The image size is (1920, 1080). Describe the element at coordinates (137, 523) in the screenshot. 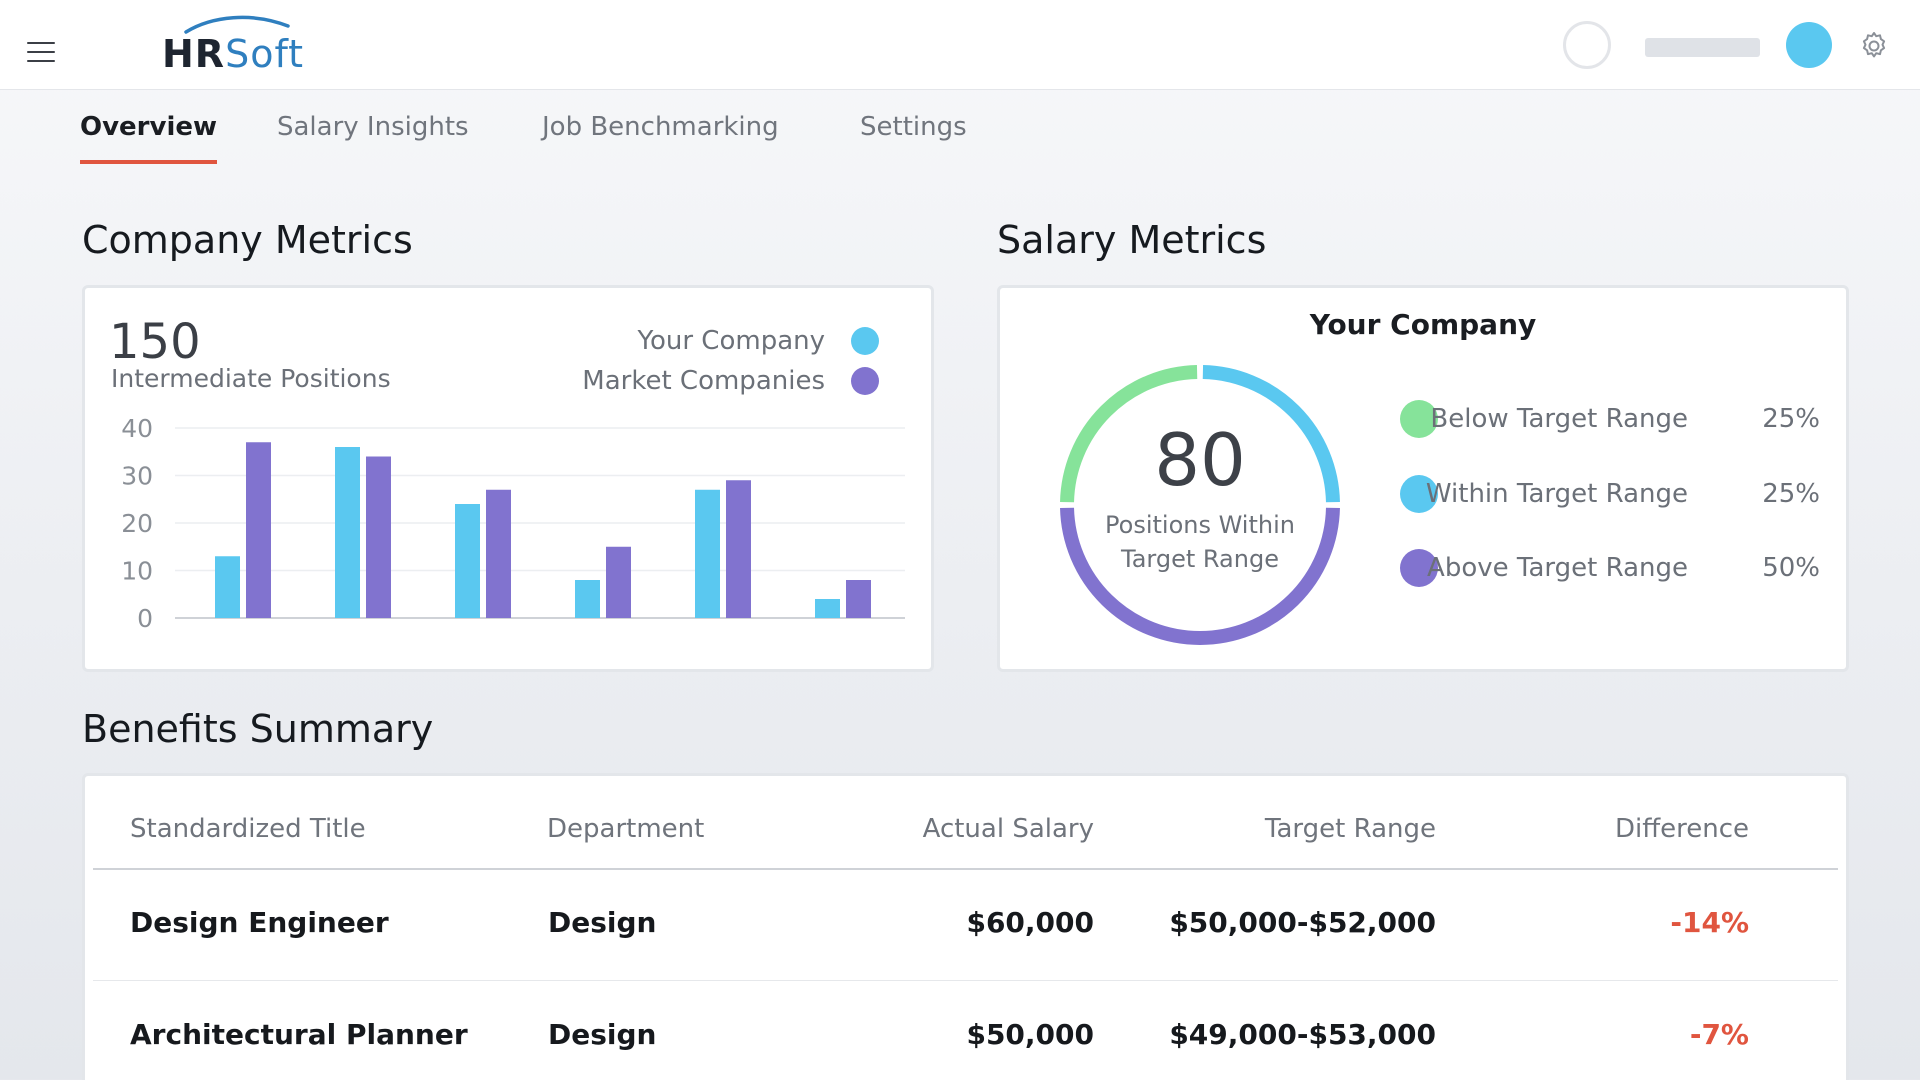

I see `y-tick-label: 20` at that location.